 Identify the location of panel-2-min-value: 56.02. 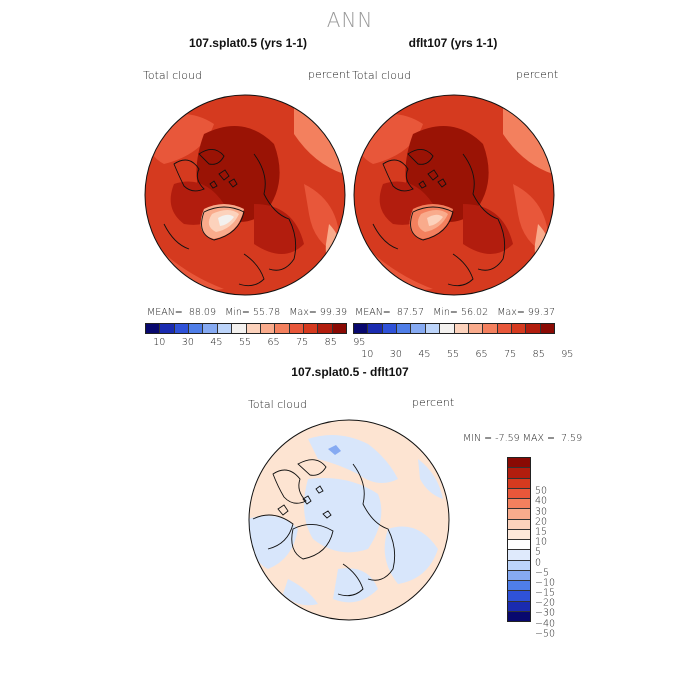
(474, 312).